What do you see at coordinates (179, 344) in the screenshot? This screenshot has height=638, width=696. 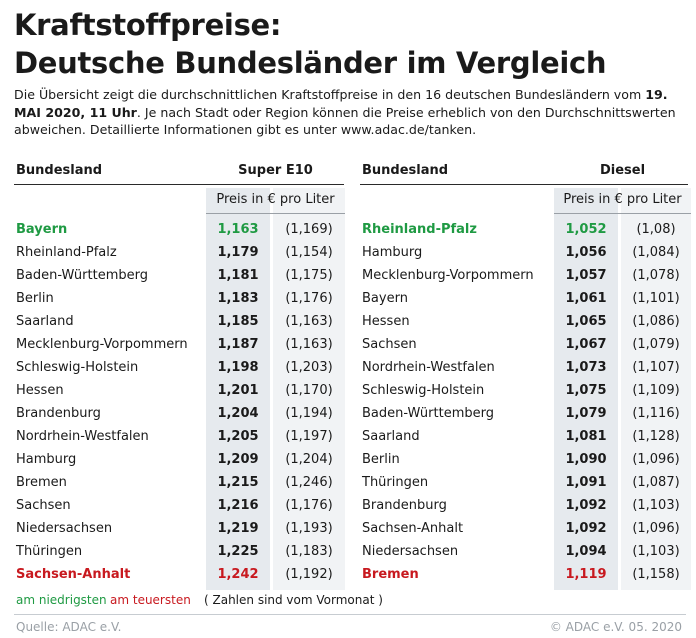 I see `table-row: Mecklenburg-Vorpommern 1,187 (1,163)` at bounding box center [179, 344].